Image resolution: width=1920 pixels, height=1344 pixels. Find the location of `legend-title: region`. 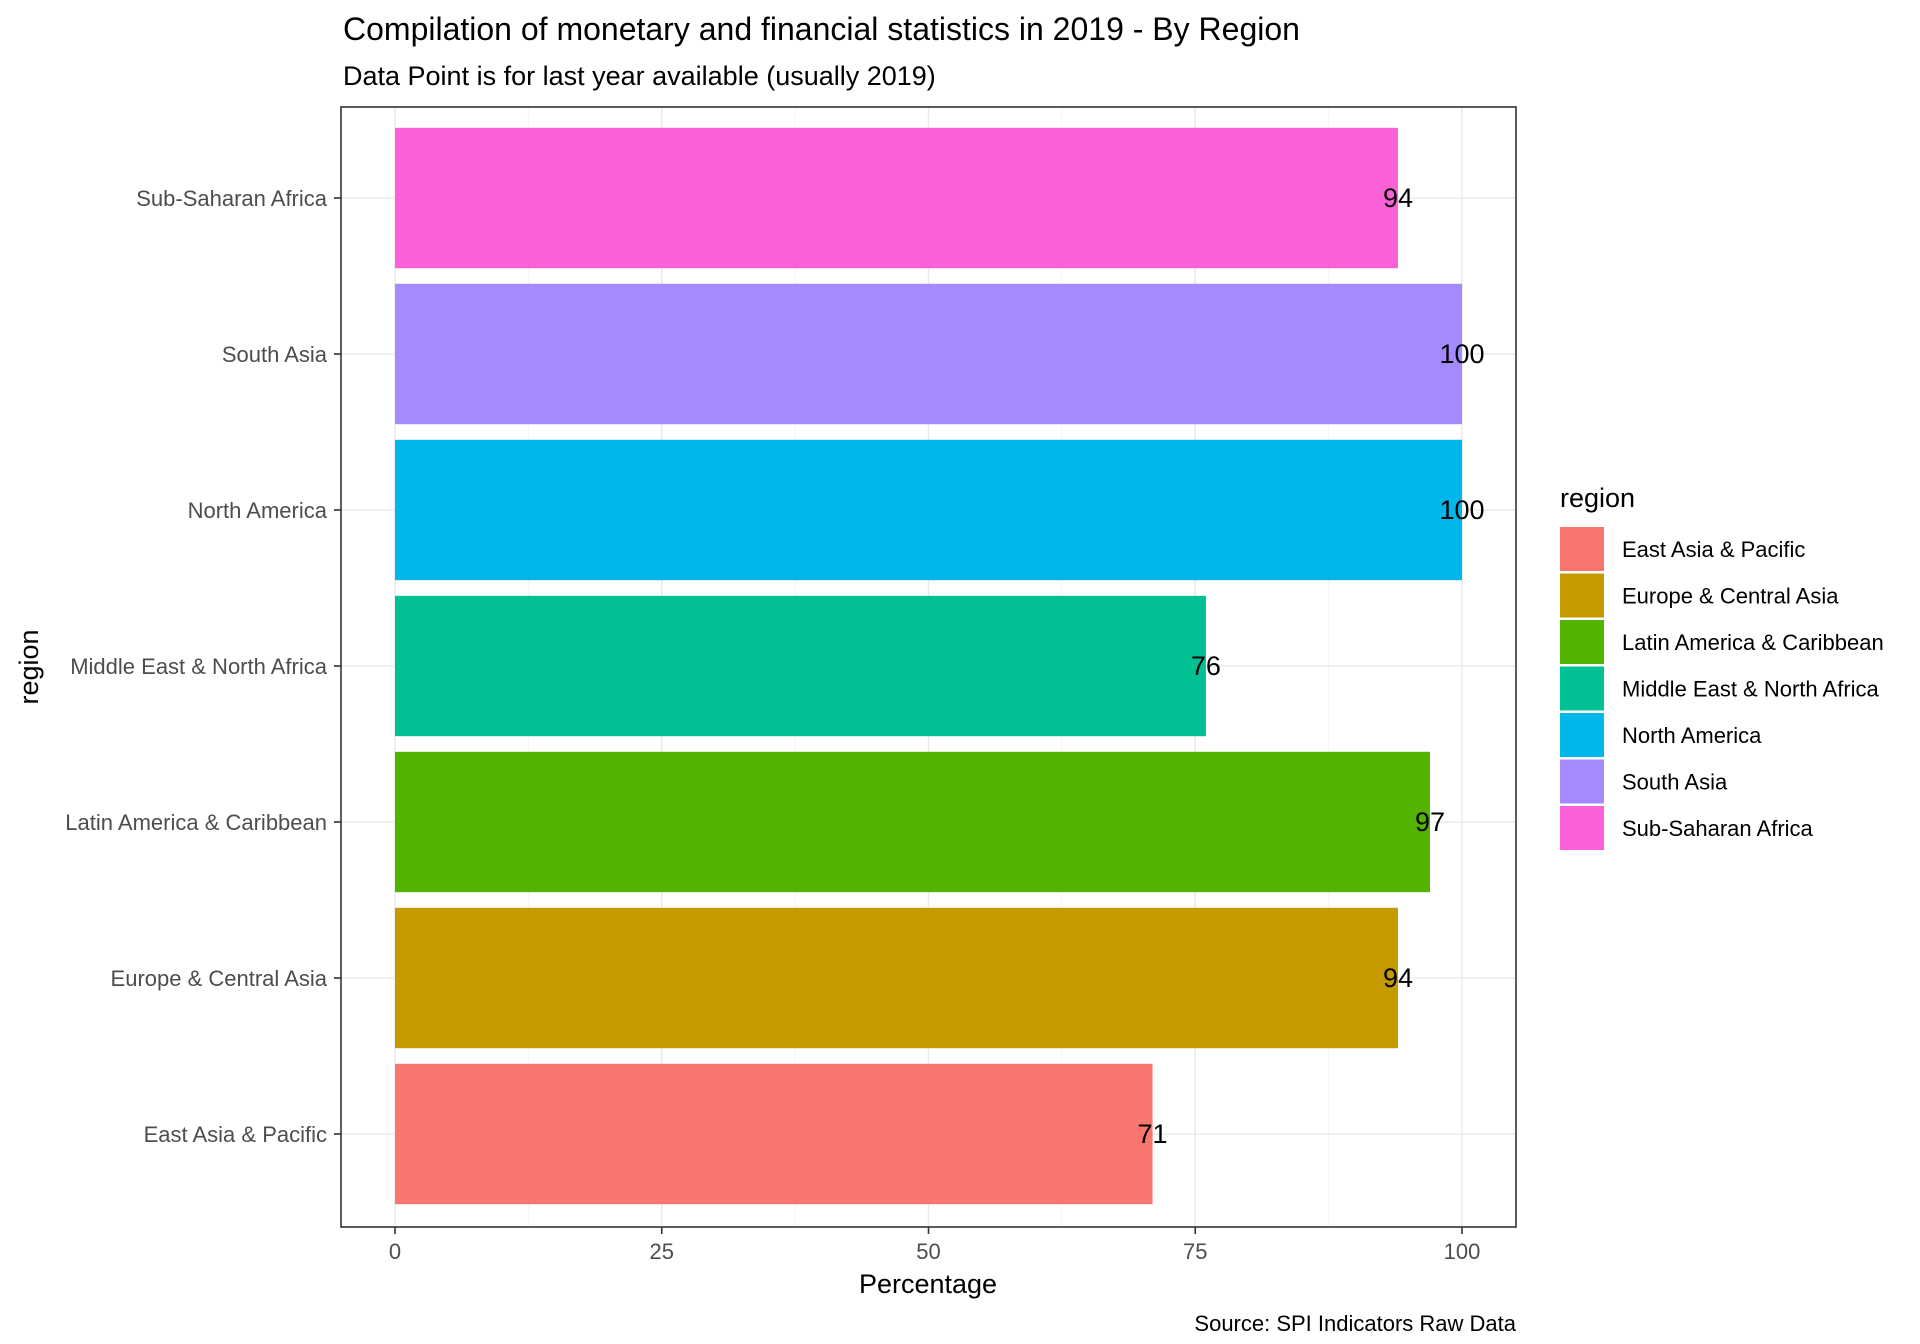

legend-title: region is located at coordinates (1597, 498).